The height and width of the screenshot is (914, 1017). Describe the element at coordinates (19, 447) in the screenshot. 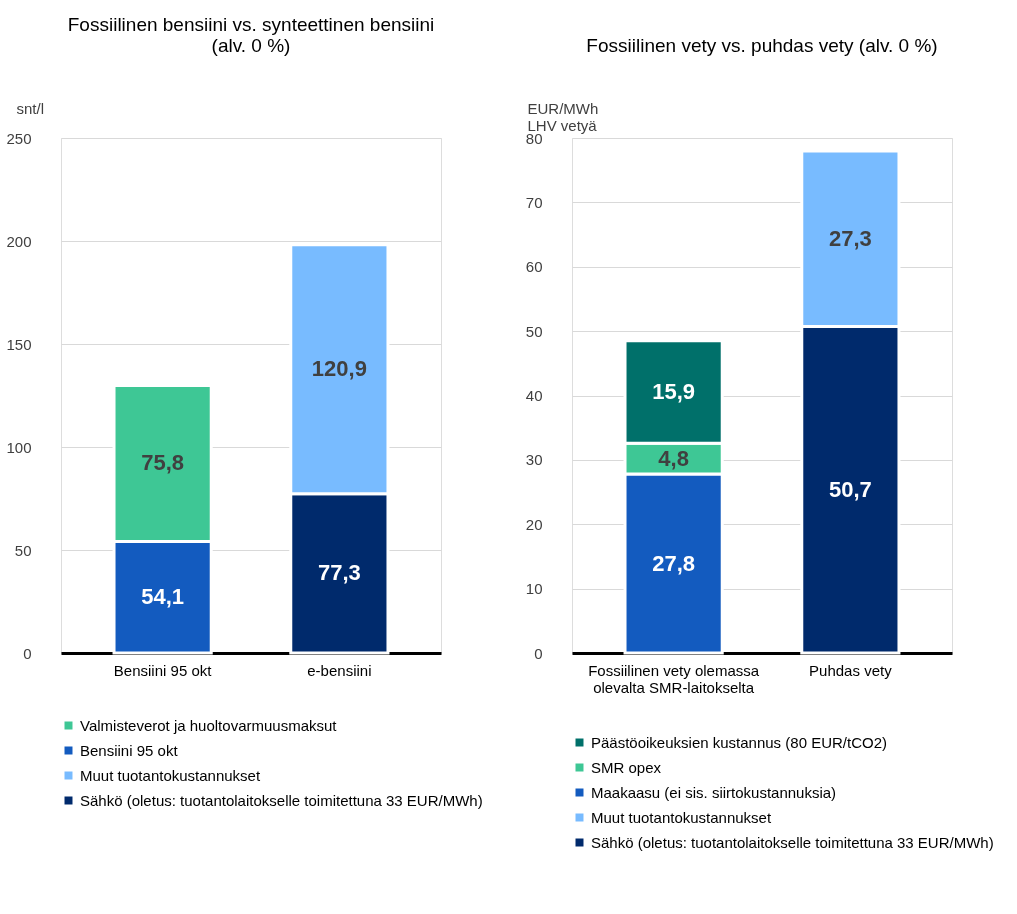

I see `y-tick-label: 100` at that location.